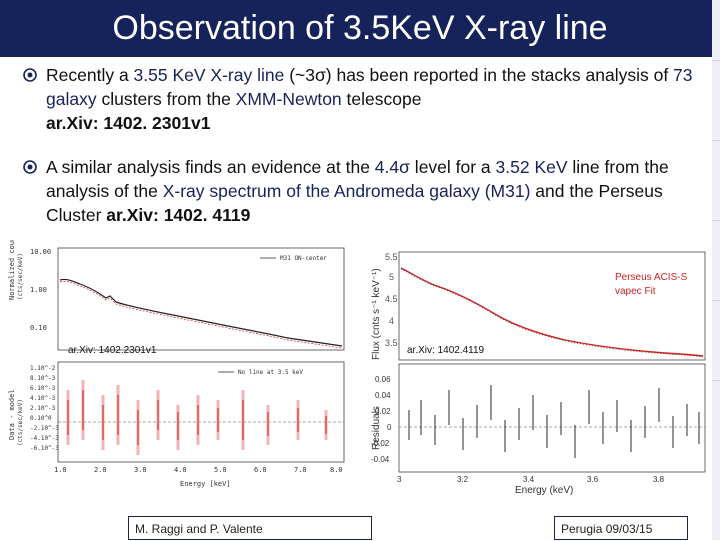  I want to click on svg-text: 6.0, so click(260, 470).